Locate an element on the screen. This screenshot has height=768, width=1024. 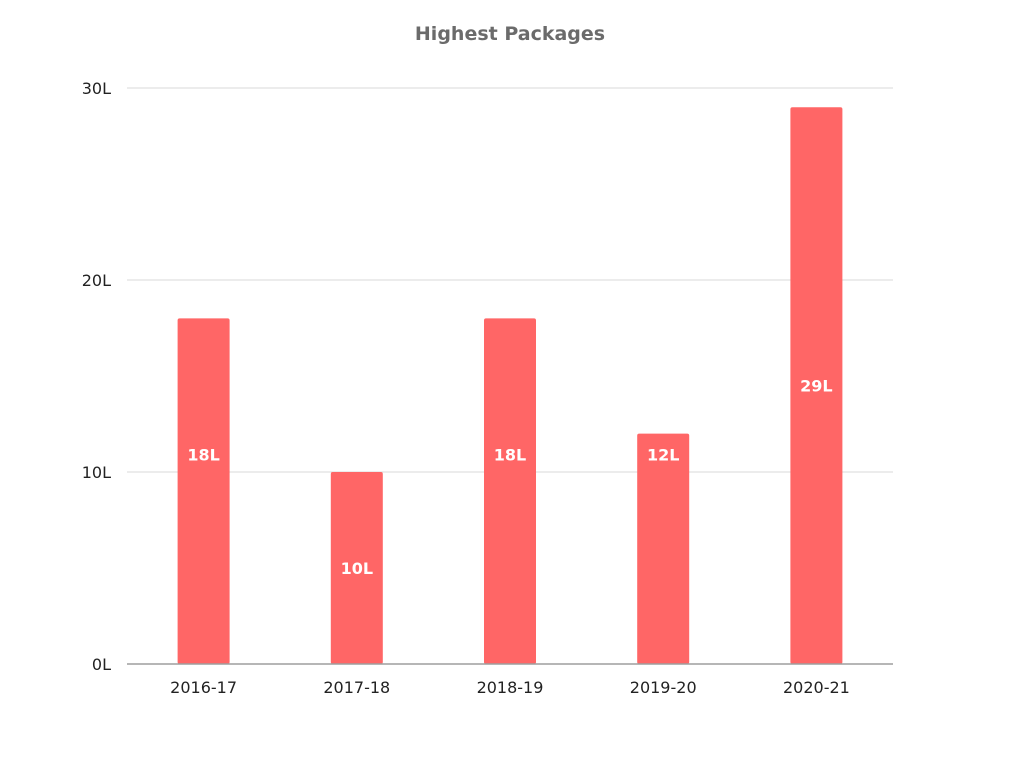
x-tick-label: 2017-18 is located at coordinates (356, 687).